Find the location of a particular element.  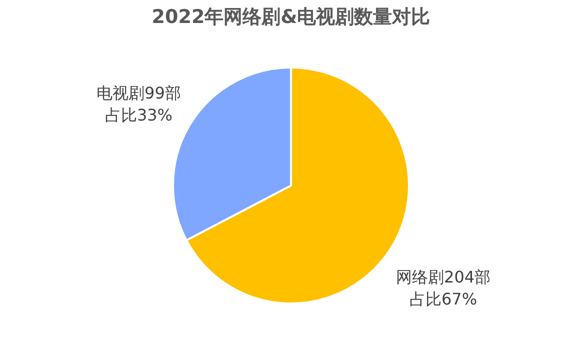

slice-label: 电视剧99部 is located at coordinates (138, 92).